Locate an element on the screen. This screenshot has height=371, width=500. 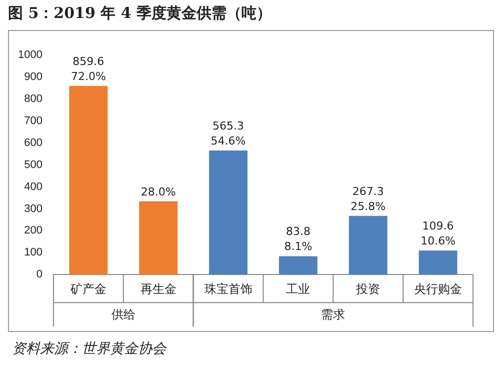
x-tick-label: 矿产金 is located at coordinates (87, 289).